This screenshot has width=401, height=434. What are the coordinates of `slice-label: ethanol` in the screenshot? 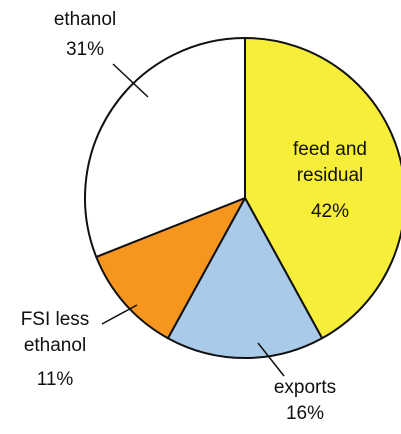 It's located at (85, 19).